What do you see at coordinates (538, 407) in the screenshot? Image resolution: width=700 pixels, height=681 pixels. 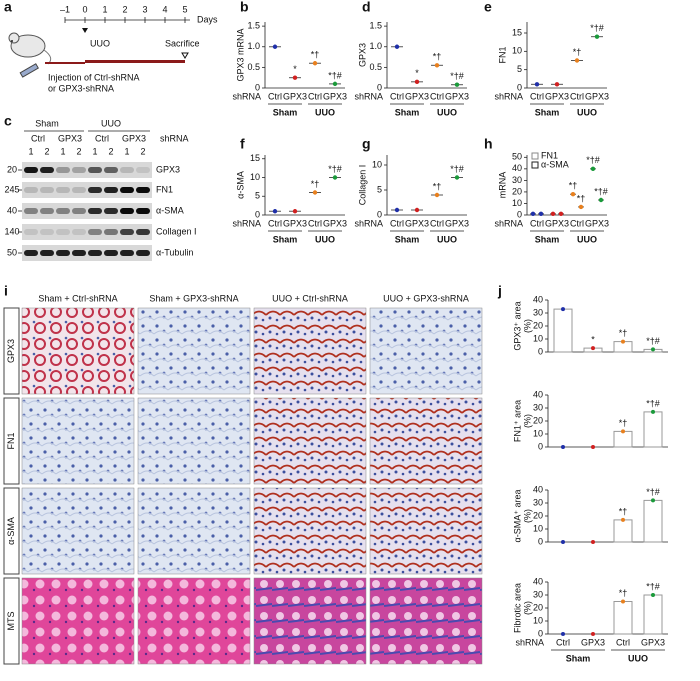 I see `y-tick-label: 30` at bounding box center [538, 407].